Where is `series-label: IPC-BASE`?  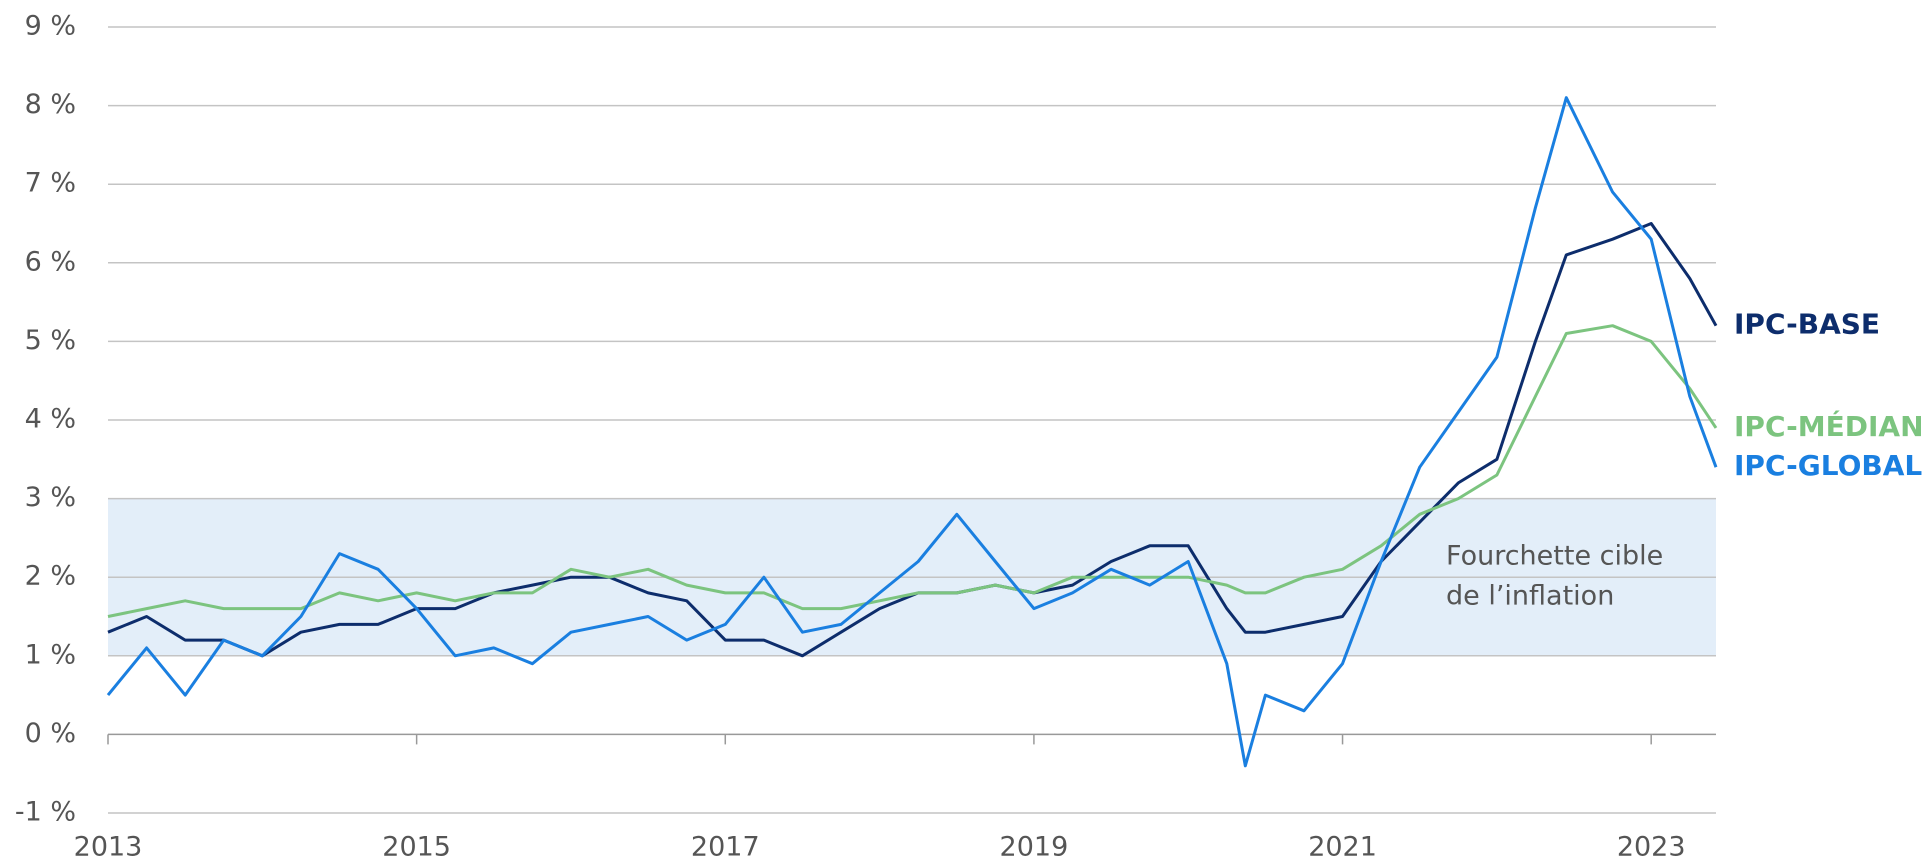 series-label: IPC-BASE is located at coordinates (1807, 324).